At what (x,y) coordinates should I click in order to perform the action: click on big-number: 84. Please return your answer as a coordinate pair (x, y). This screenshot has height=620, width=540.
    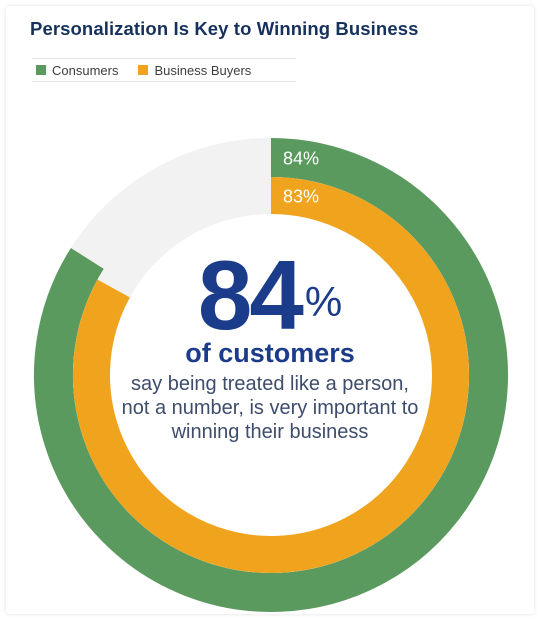
    Looking at the image, I should click on (250, 295).